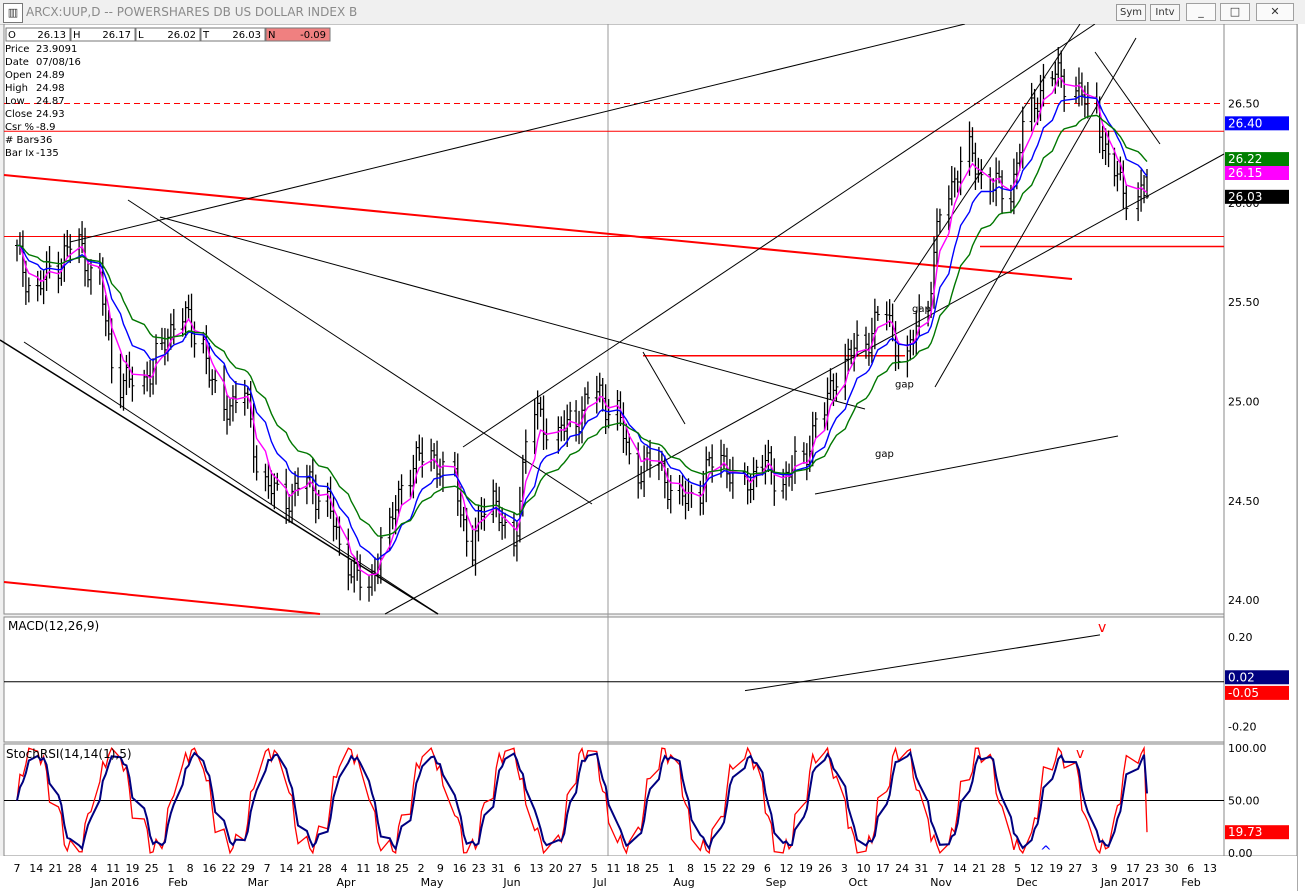 This screenshot has height=891, width=1305. What do you see at coordinates (1124, 882) in the screenshot?
I see `month-tick-label: Jan 2017` at bounding box center [1124, 882].